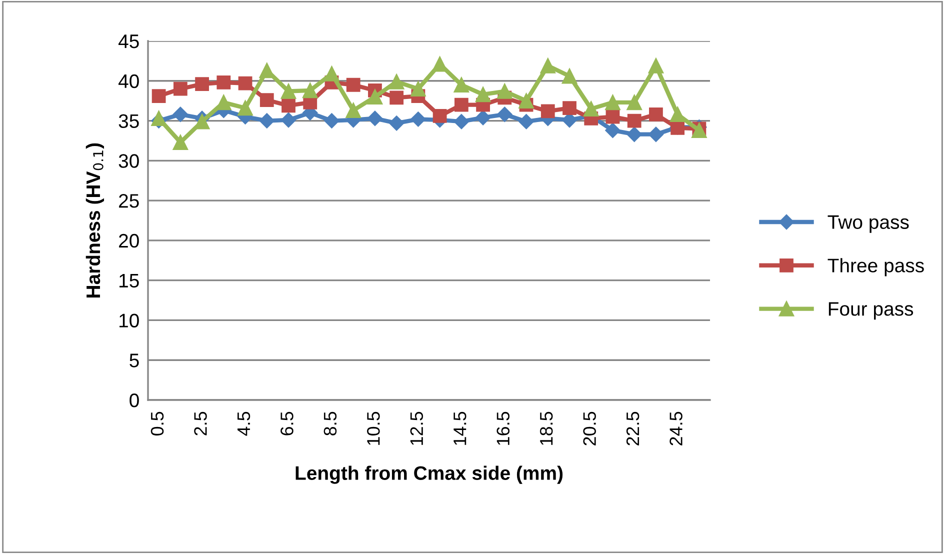  Describe the element at coordinates (128, 81) in the screenshot. I see `y-tick-label: 40` at that location.